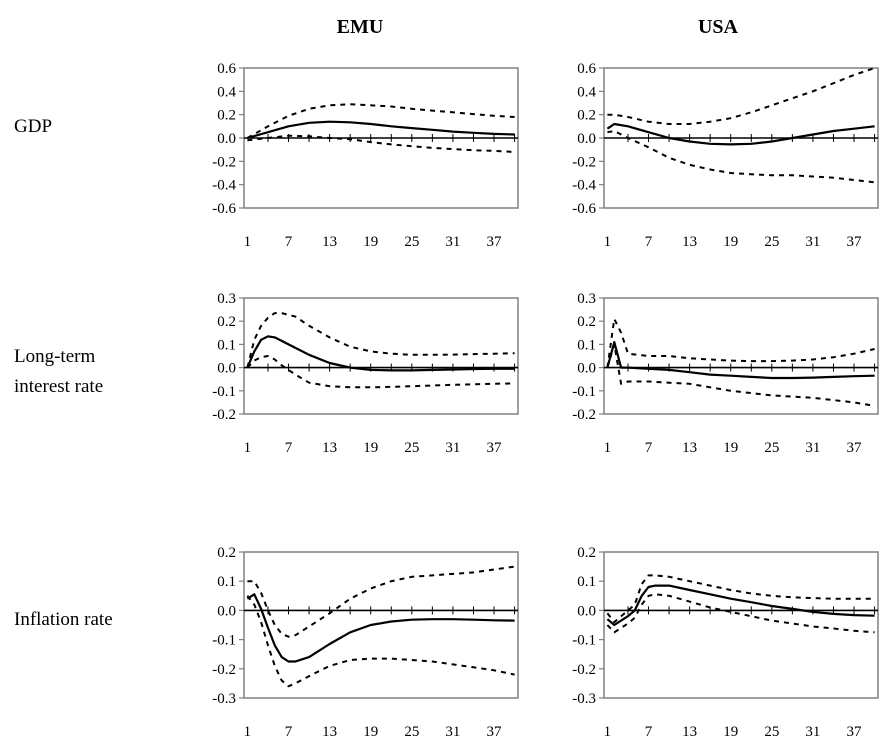  What do you see at coordinates (59, 386) in the screenshot?
I see `row-label-interest-line2: interest rate` at bounding box center [59, 386].